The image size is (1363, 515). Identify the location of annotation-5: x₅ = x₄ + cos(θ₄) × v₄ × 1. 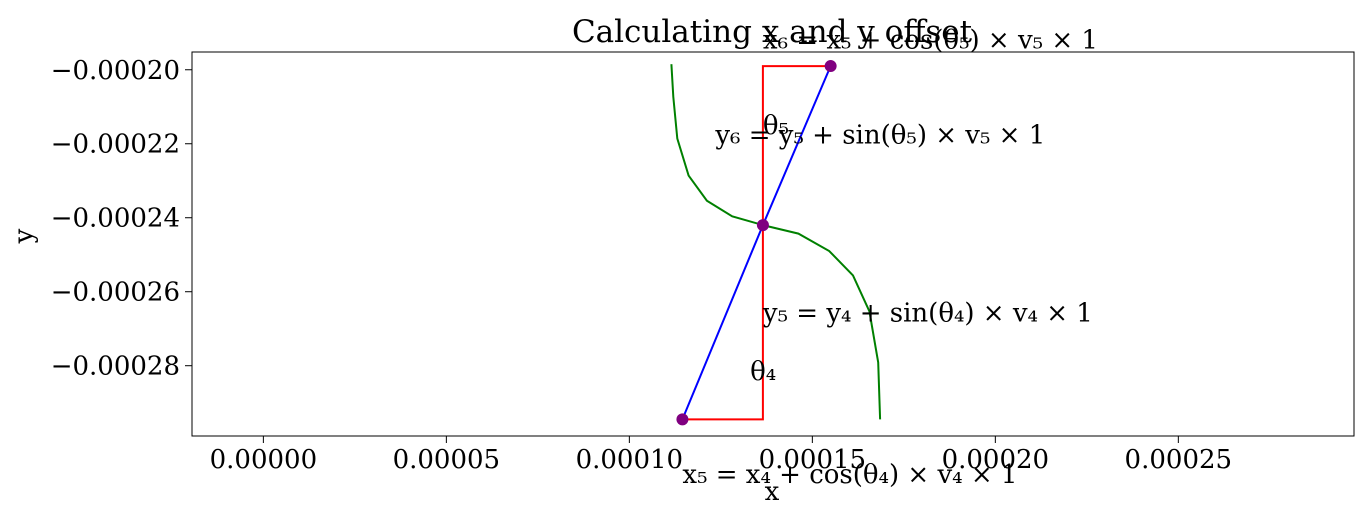
(849, 475).